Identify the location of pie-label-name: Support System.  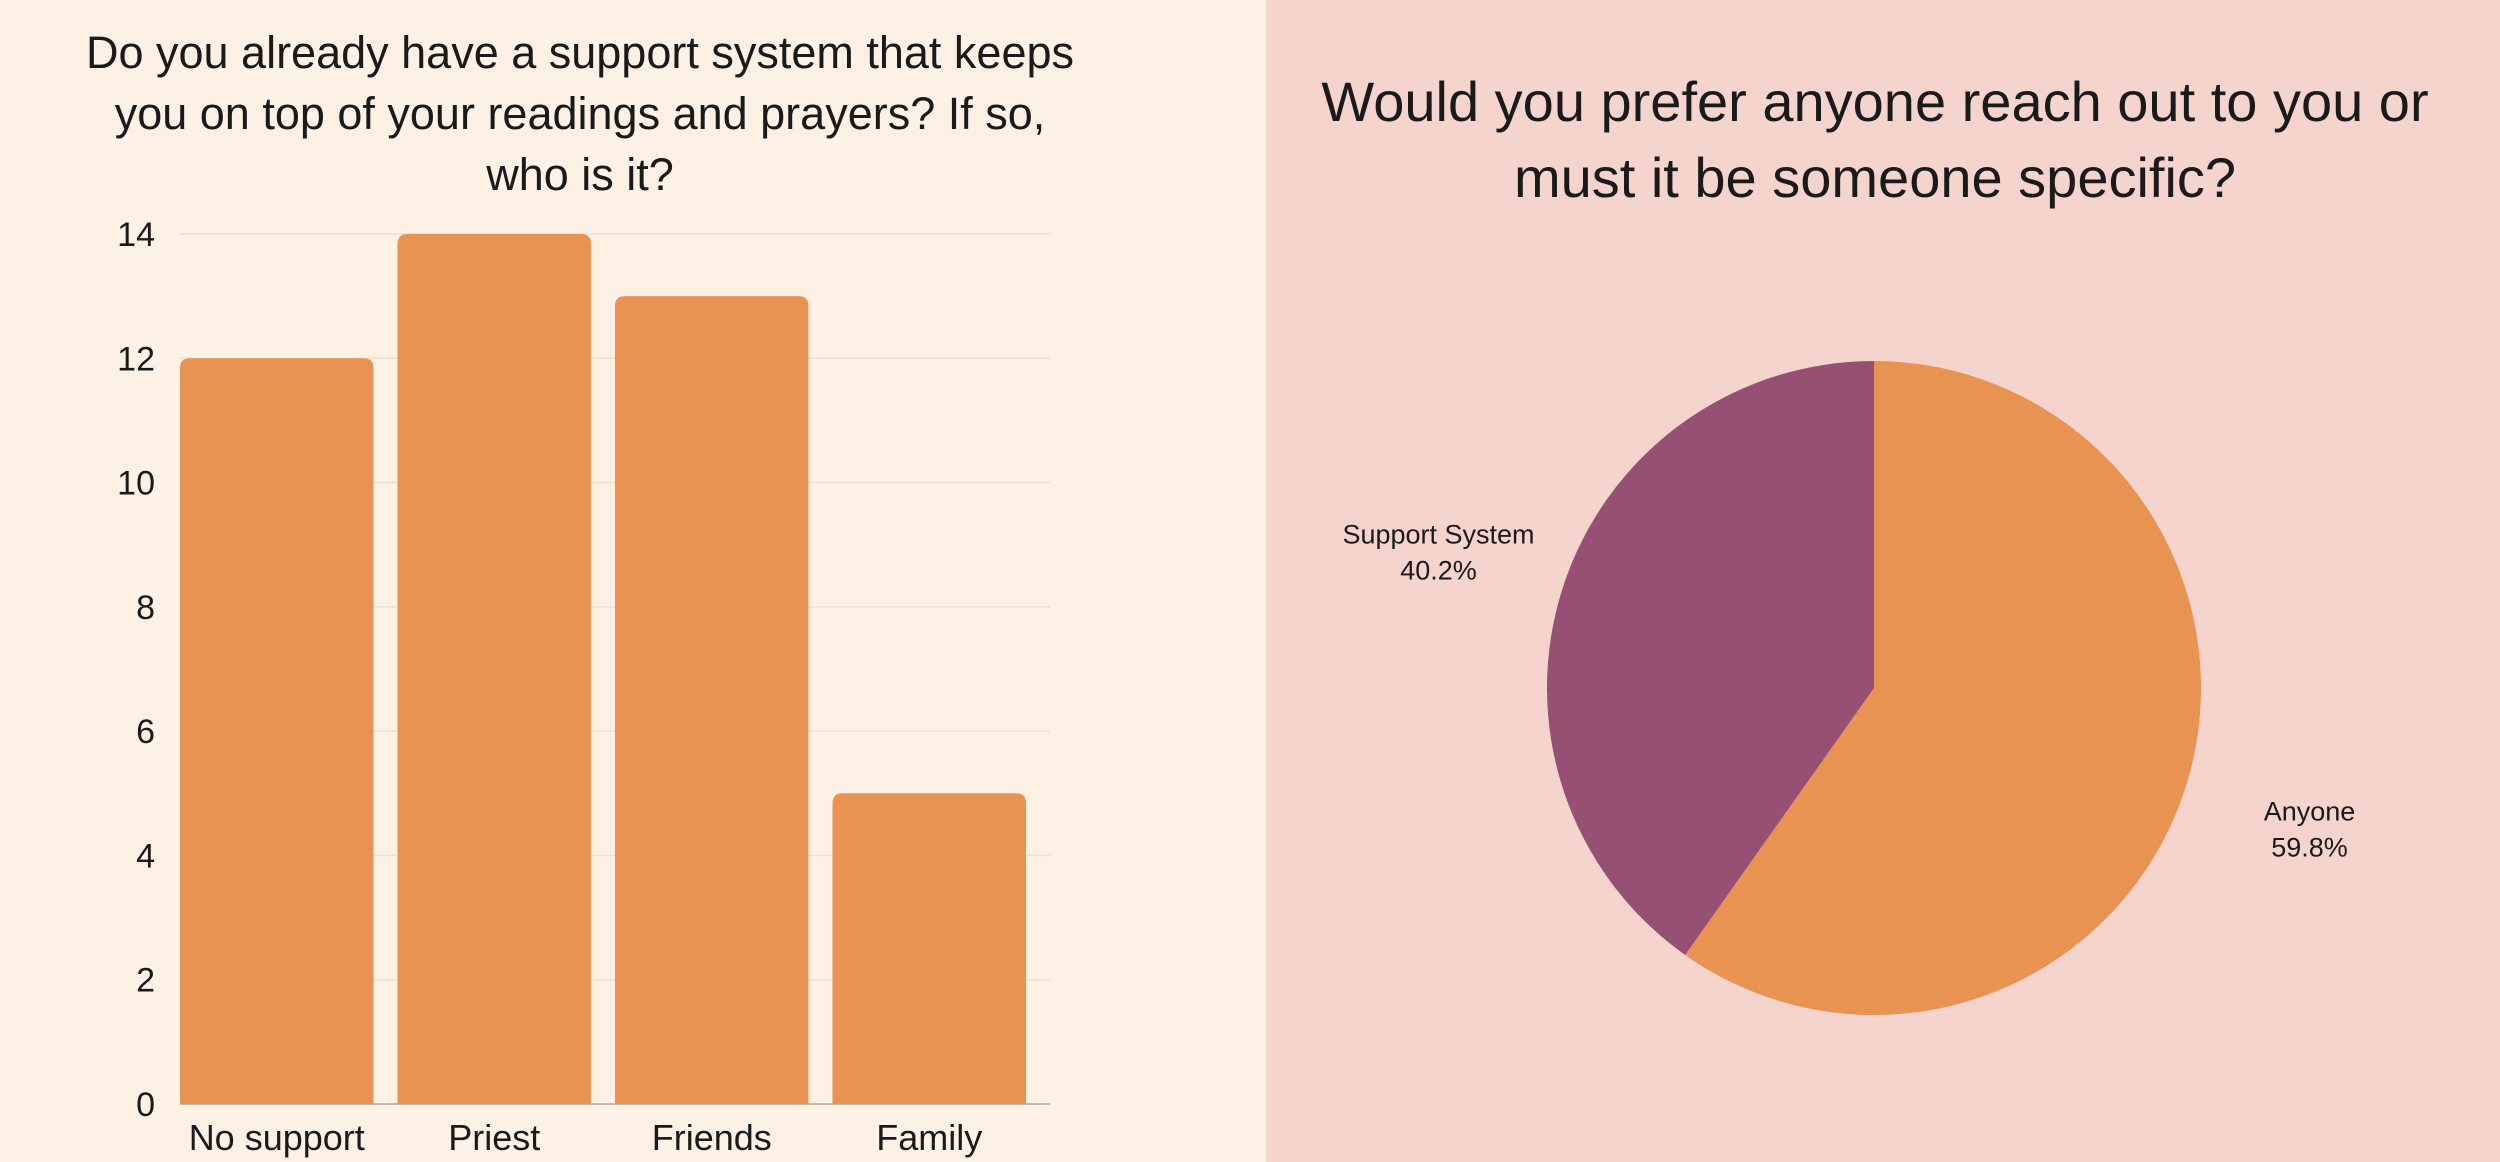
(1438, 535).